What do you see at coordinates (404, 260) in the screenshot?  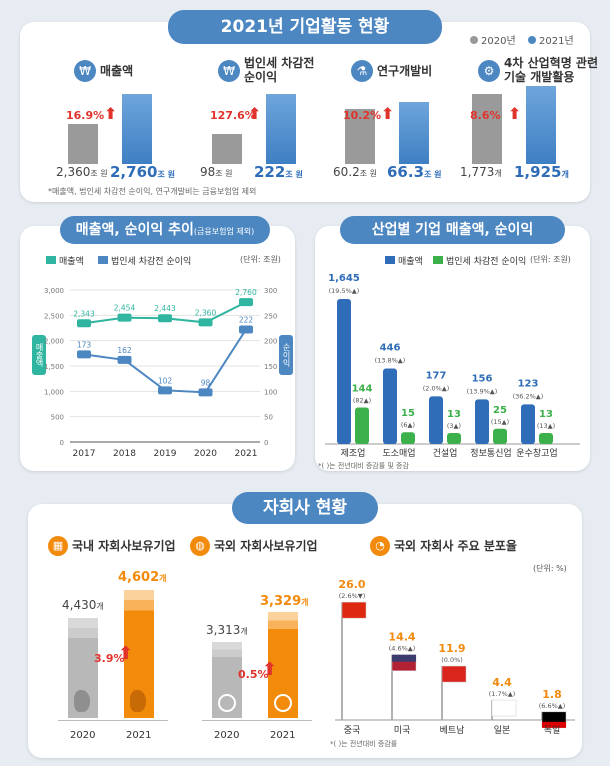 I see `industry-legend-revenue: 매출액` at bounding box center [404, 260].